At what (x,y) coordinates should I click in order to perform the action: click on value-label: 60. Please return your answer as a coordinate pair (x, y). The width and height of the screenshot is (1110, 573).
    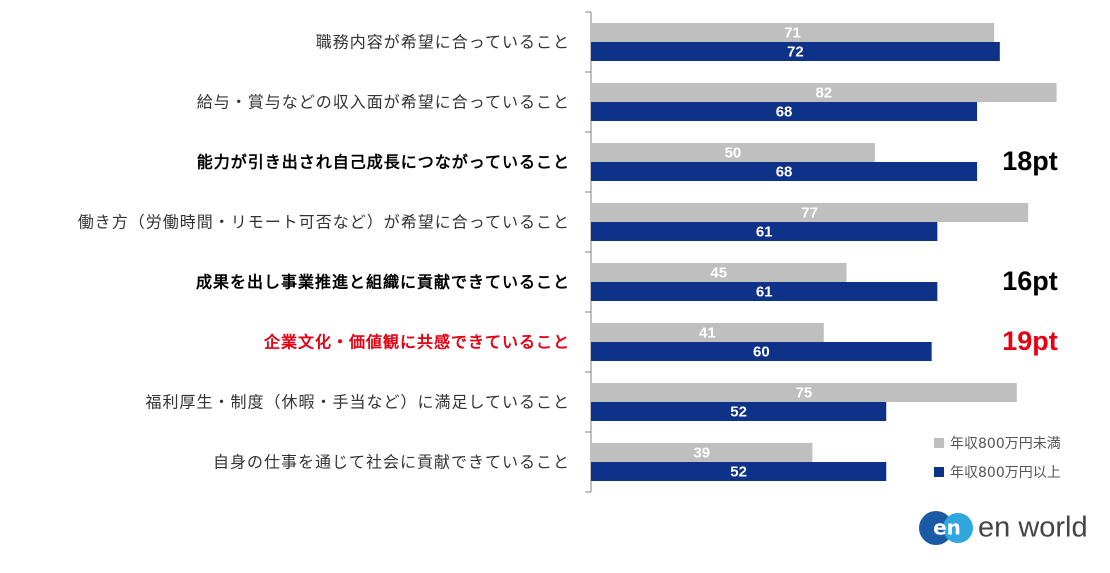
    Looking at the image, I should click on (761, 351).